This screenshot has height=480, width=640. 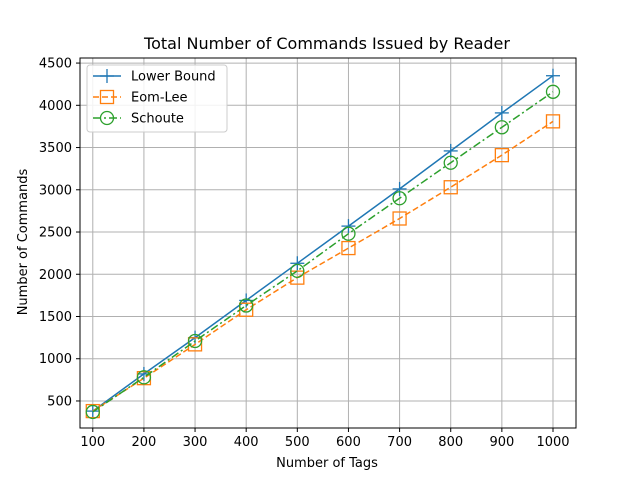 I want to click on legend: Lower Bound Eom-Lee Schoute, so click(x=157, y=98).